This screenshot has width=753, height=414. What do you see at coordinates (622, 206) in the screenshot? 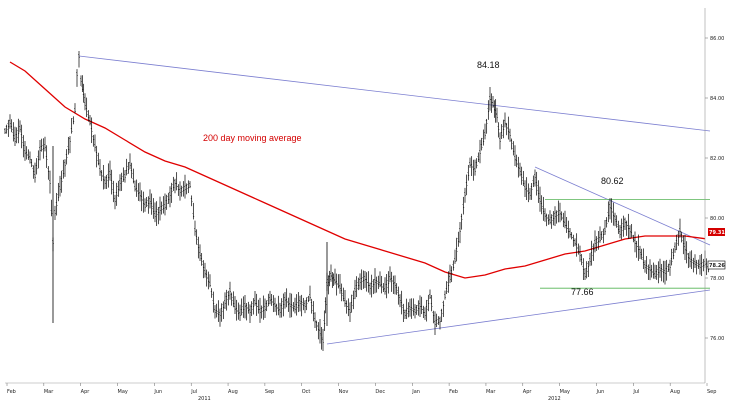
I see `trendline-wedge-top` at bounding box center [622, 206].